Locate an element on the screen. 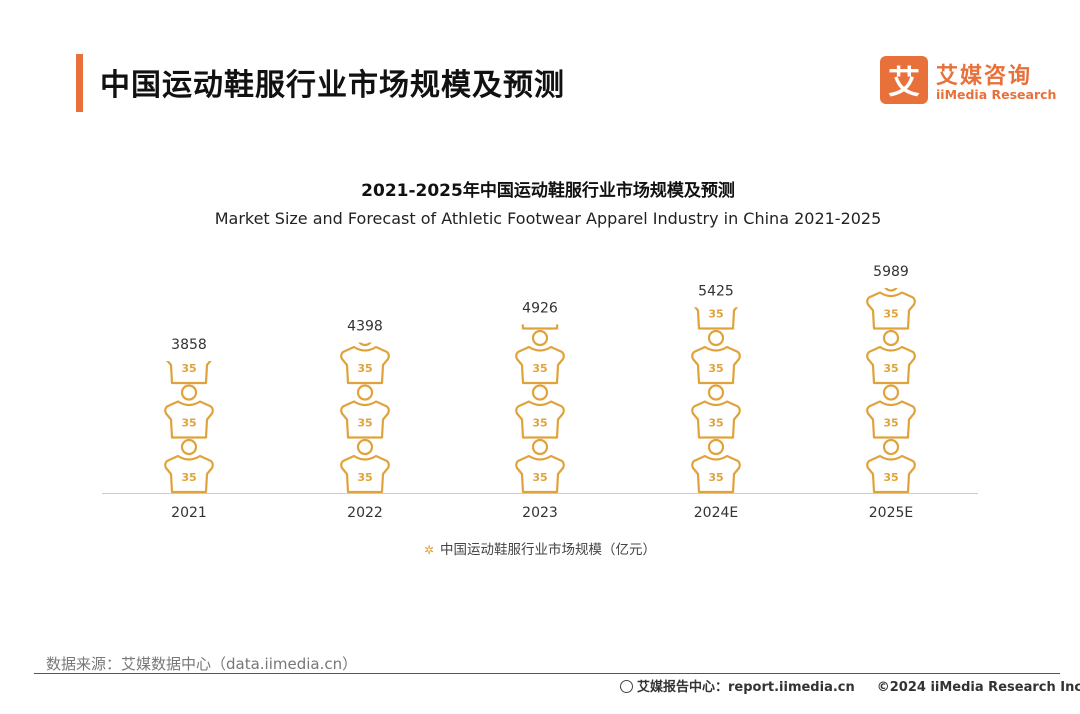 The height and width of the screenshot is (714, 1080). logo: 艾 艾媒咨询 iiMedia Research is located at coordinates (968, 82).